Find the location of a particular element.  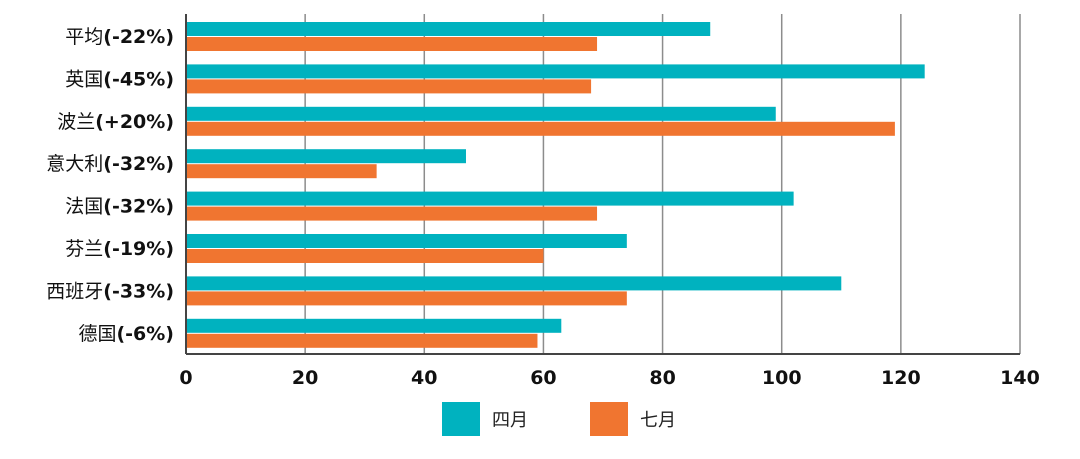

category-change-pct: (-22%) is located at coordinates (138, 37).